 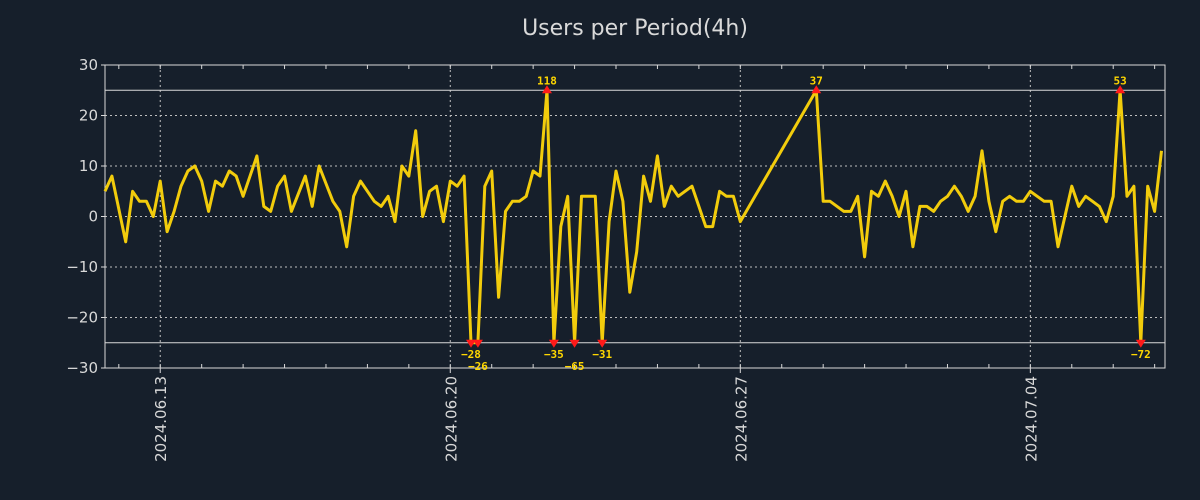 What do you see at coordinates (88, 65) in the screenshot?
I see `y-tick-label: 30` at bounding box center [88, 65].